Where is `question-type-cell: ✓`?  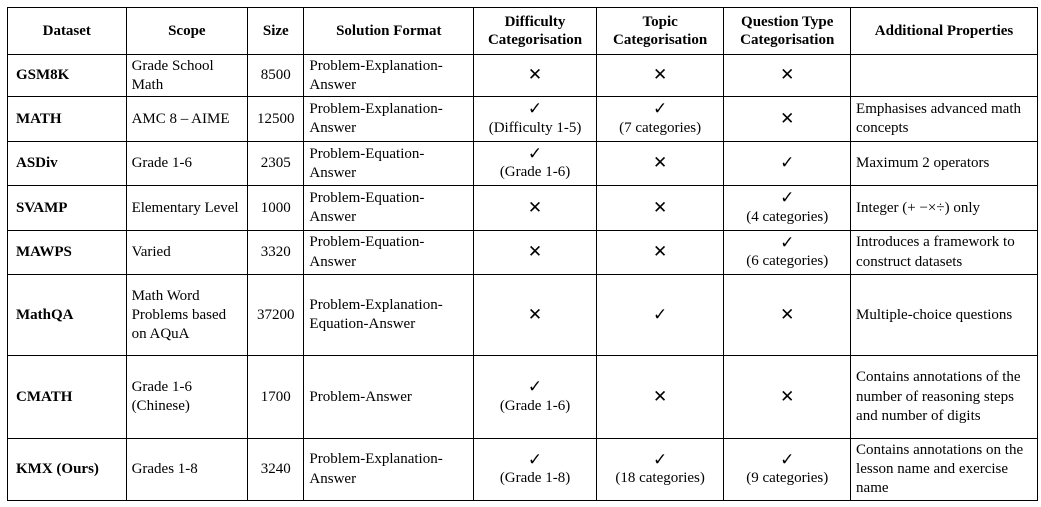
question-type-cell: ✓ is located at coordinates (787, 163).